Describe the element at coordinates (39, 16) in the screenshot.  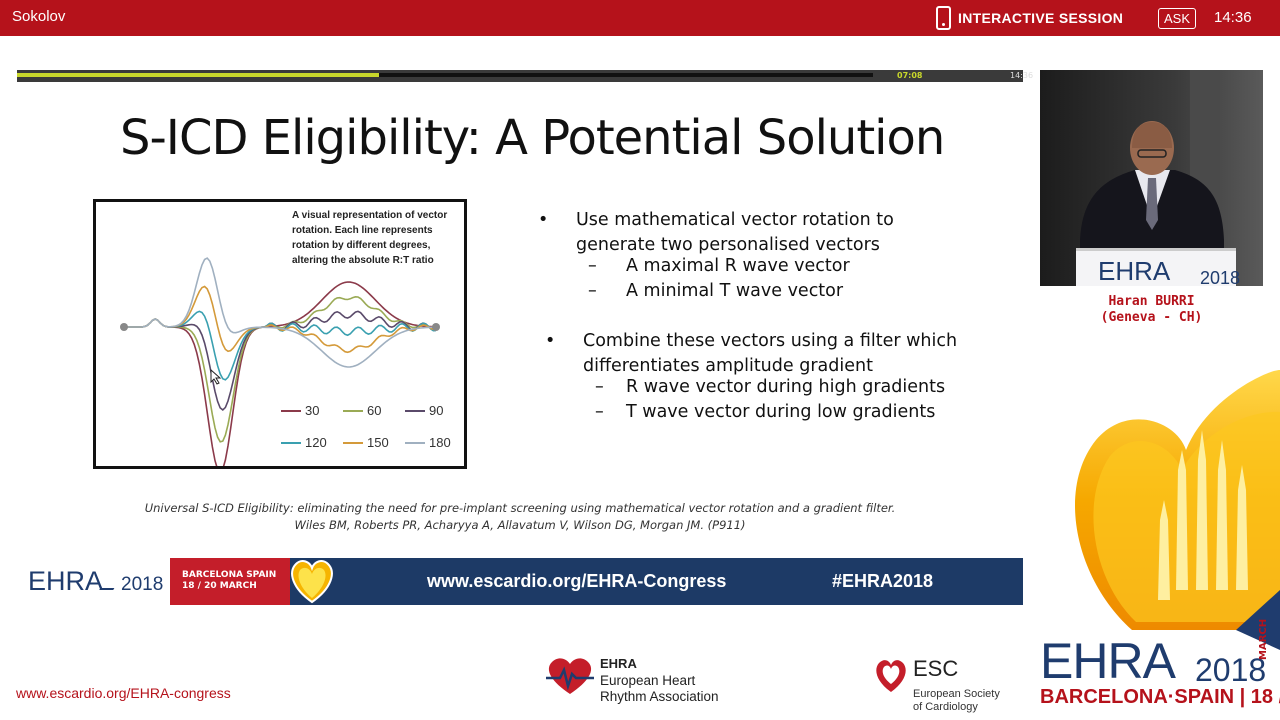
I see `user-name: Sokolov` at that location.